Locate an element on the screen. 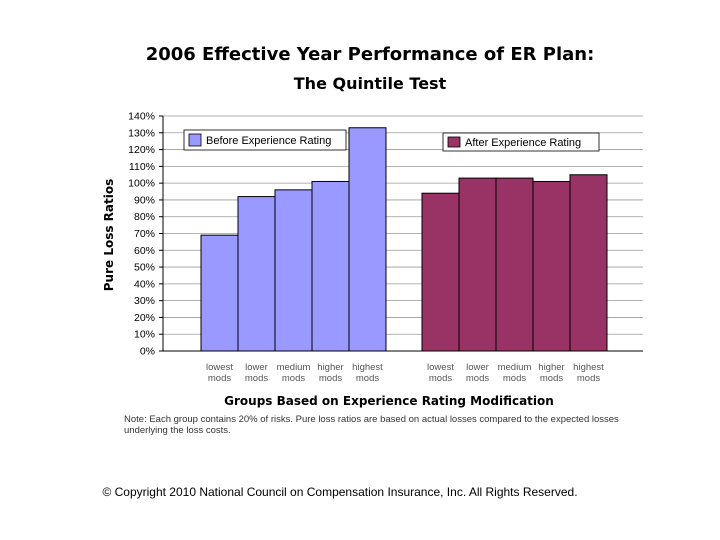 This screenshot has width=720, height=540. y-tick-label: 30% is located at coordinates (144, 301).